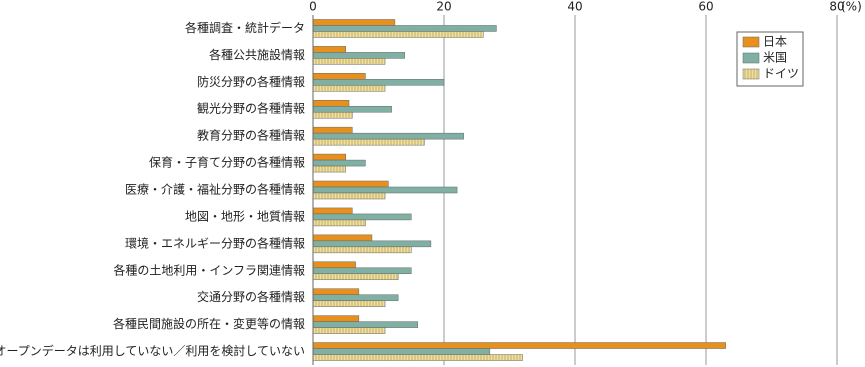  I want to click on y-tick-label: 地図・地形・地質情報, so click(245, 215).